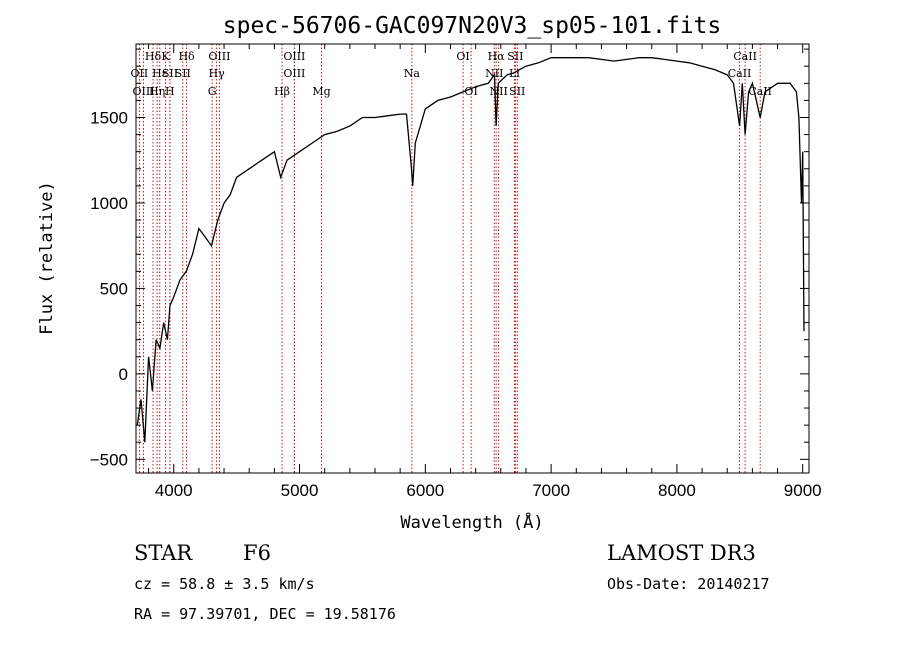 This screenshot has width=900, height=649. Describe the element at coordinates (170, 91) in the screenshot. I see `emission-line-label: H` at that location.